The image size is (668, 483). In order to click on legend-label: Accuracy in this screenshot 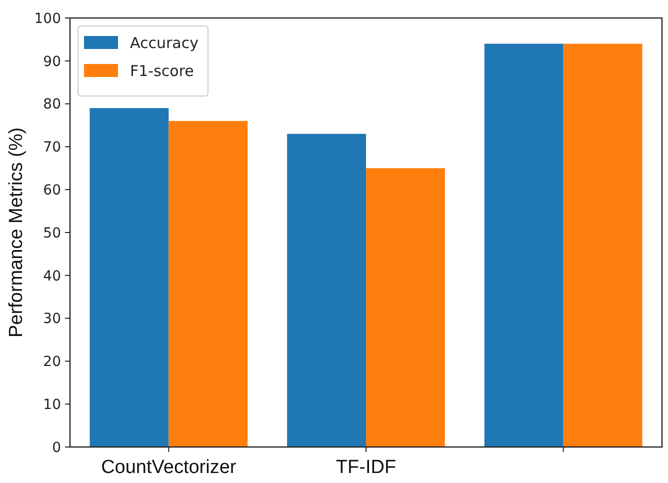, I will do `click(164, 43)`.